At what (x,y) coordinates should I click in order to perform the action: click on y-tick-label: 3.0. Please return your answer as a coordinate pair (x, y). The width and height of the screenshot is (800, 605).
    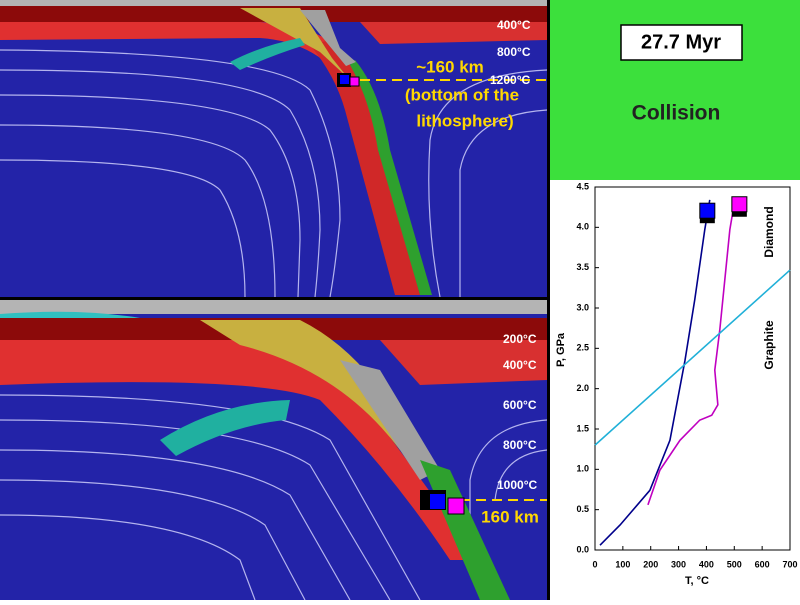
    Looking at the image, I should click on (582, 307).